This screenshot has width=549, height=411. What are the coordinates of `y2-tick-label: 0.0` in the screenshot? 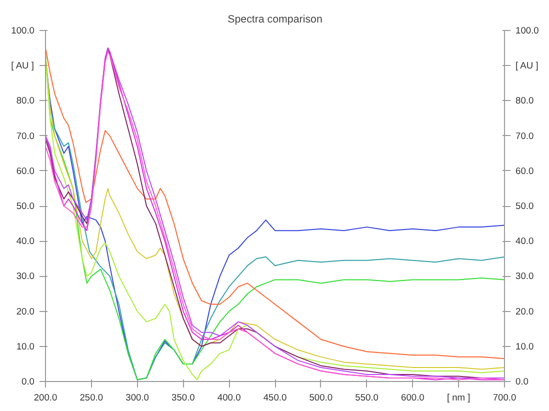 It's located at (522, 381).